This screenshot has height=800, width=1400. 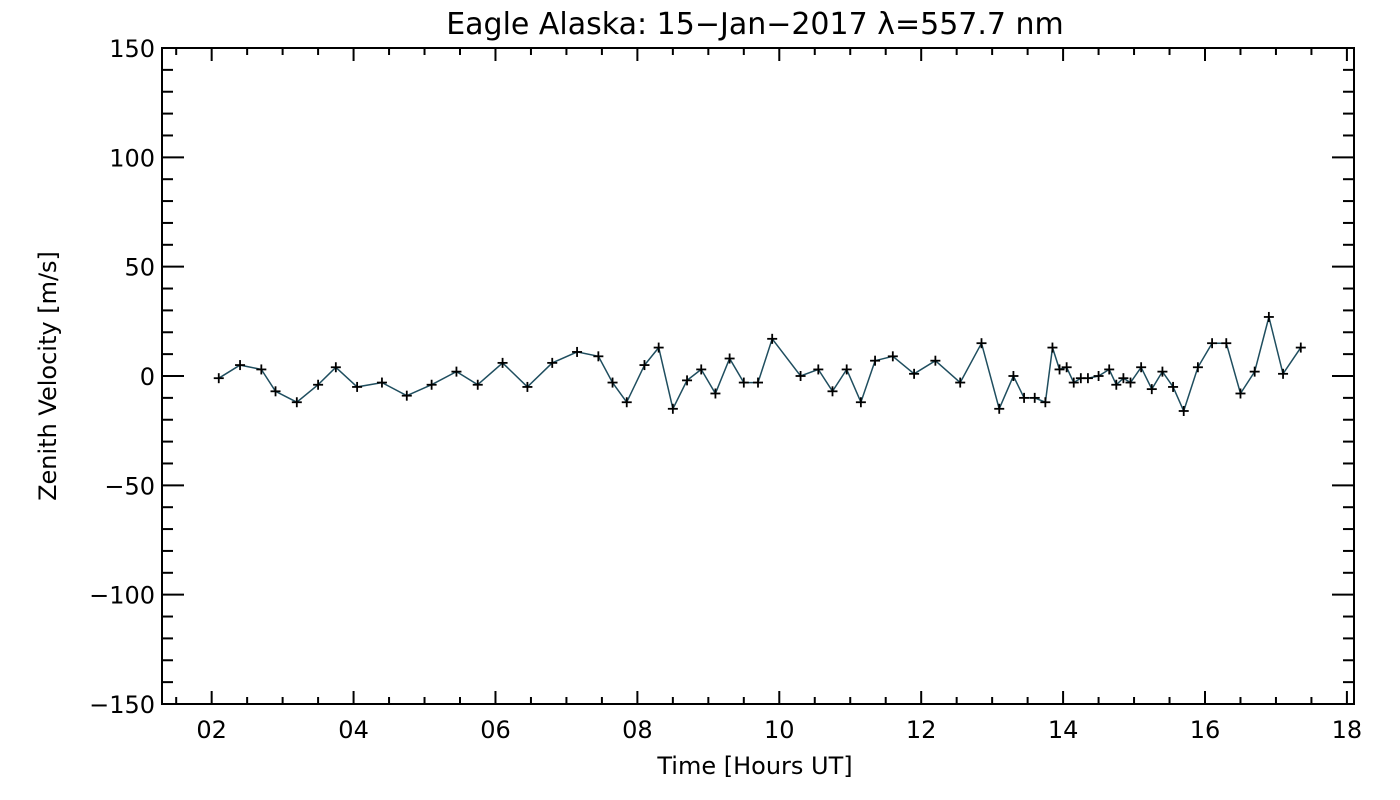 What do you see at coordinates (139, 268) in the screenshot?
I see `y-tick-label: 50` at bounding box center [139, 268].